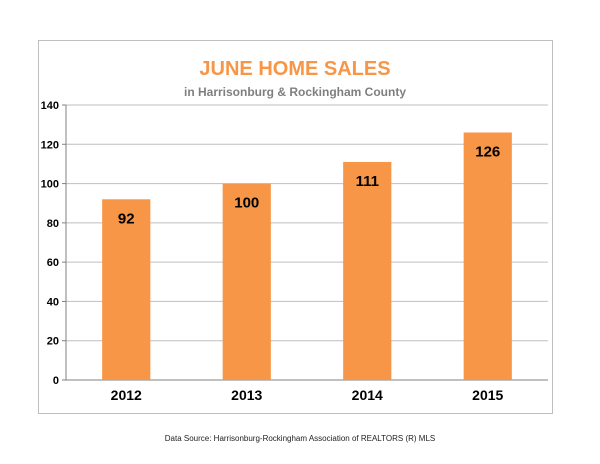 The image size is (600, 464). Describe the element at coordinates (487, 152) in the screenshot. I see `data-label-2015: 126` at that location.